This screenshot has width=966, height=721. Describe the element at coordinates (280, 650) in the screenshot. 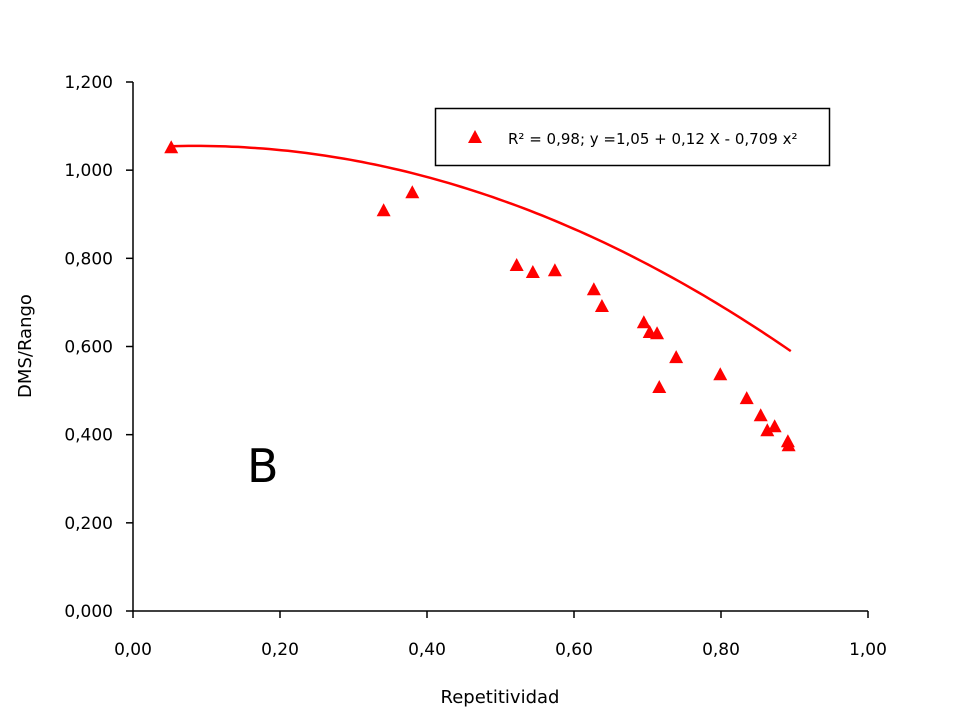

I see `x-tick-label: 0,20` at that location.